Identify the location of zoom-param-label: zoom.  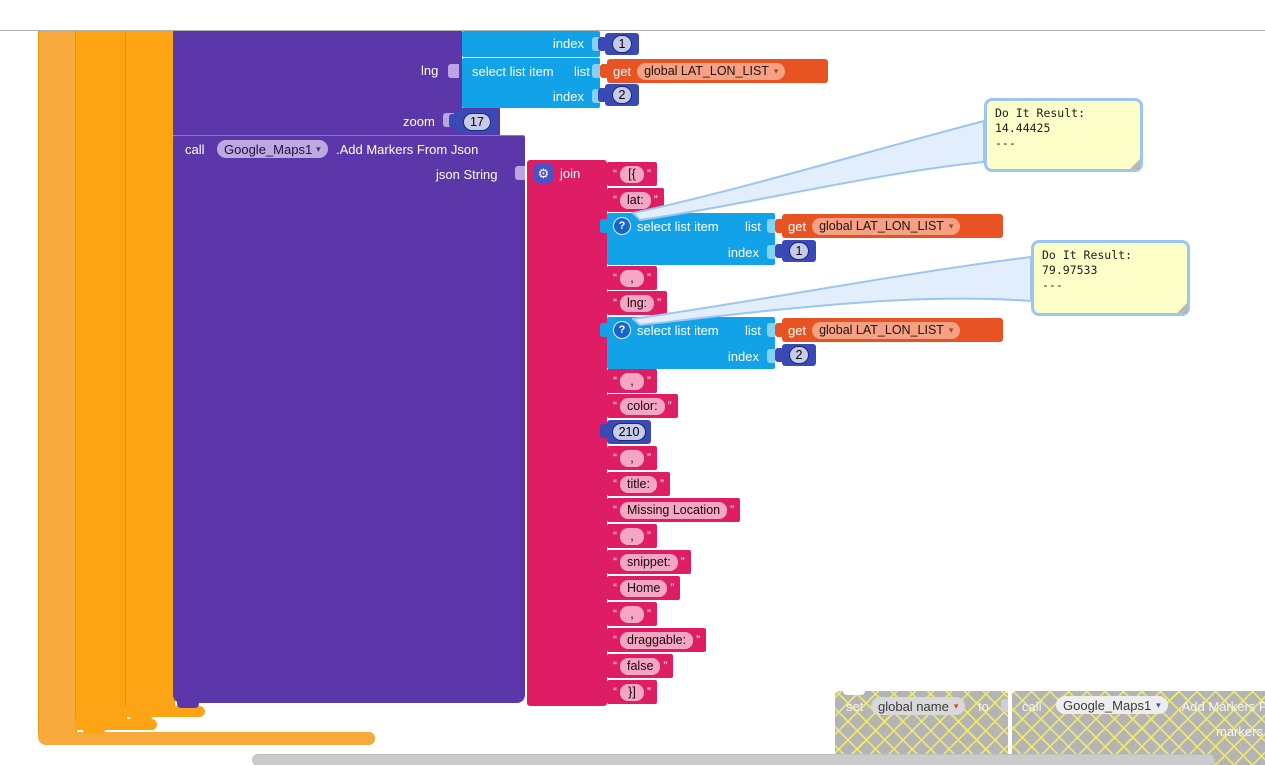
(419, 121).